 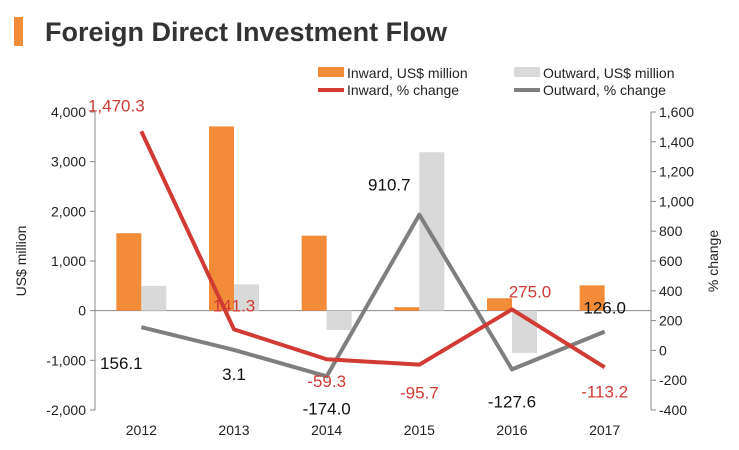 I want to click on x-tick-label: 2013, so click(x=233, y=430).